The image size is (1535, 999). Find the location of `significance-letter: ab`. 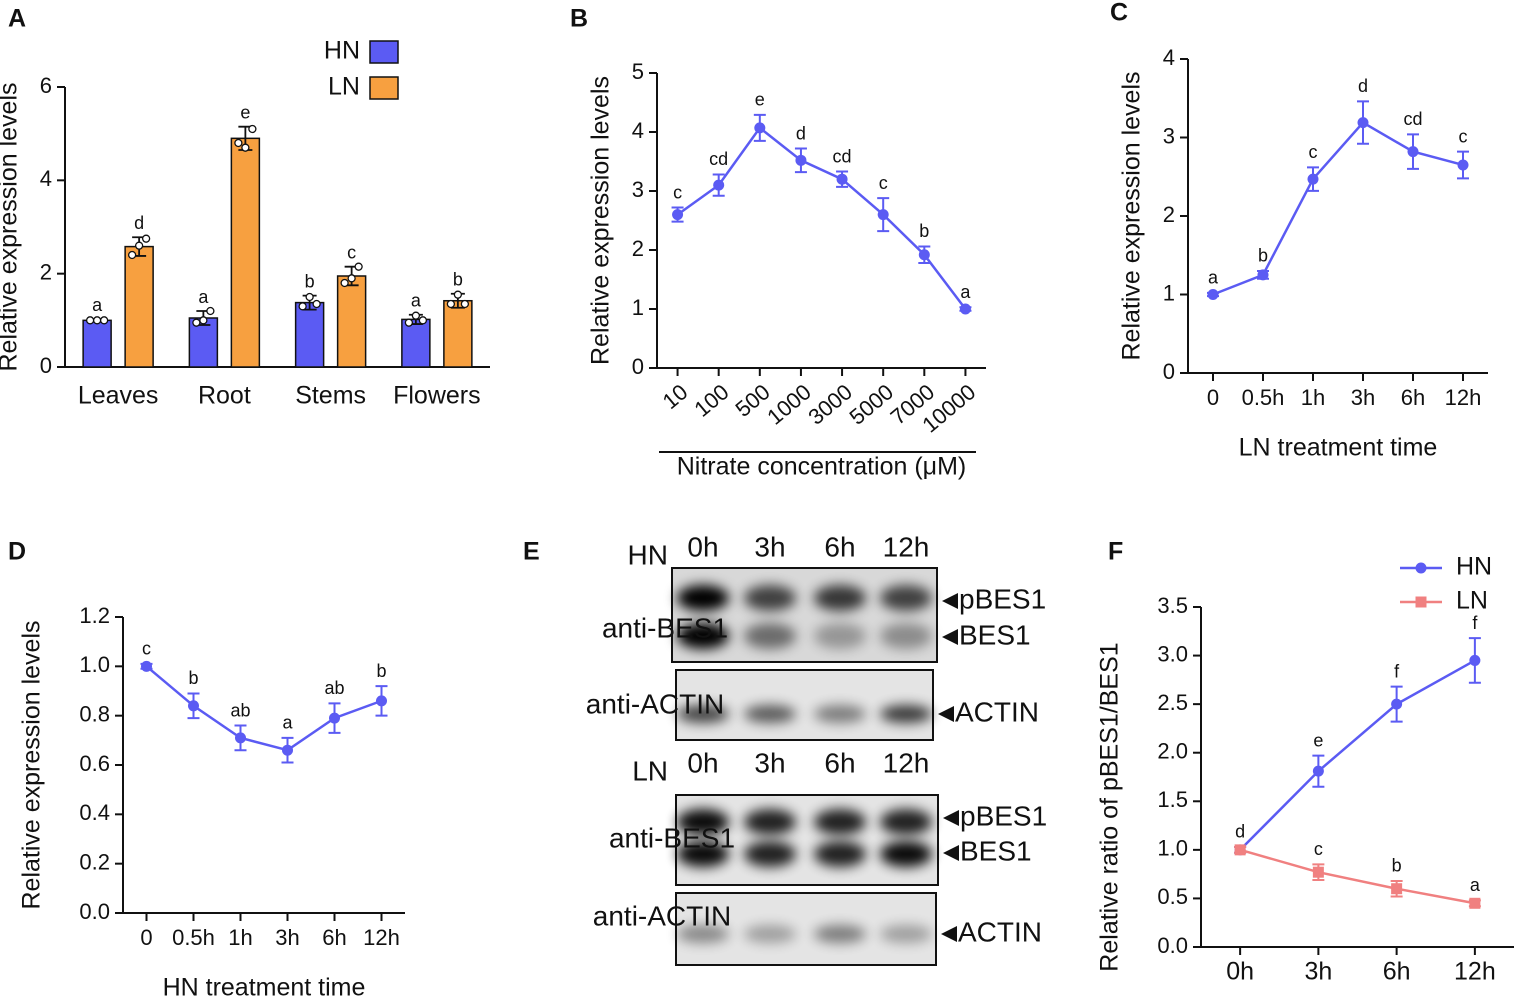

significance-letter: ab is located at coordinates (334, 688).